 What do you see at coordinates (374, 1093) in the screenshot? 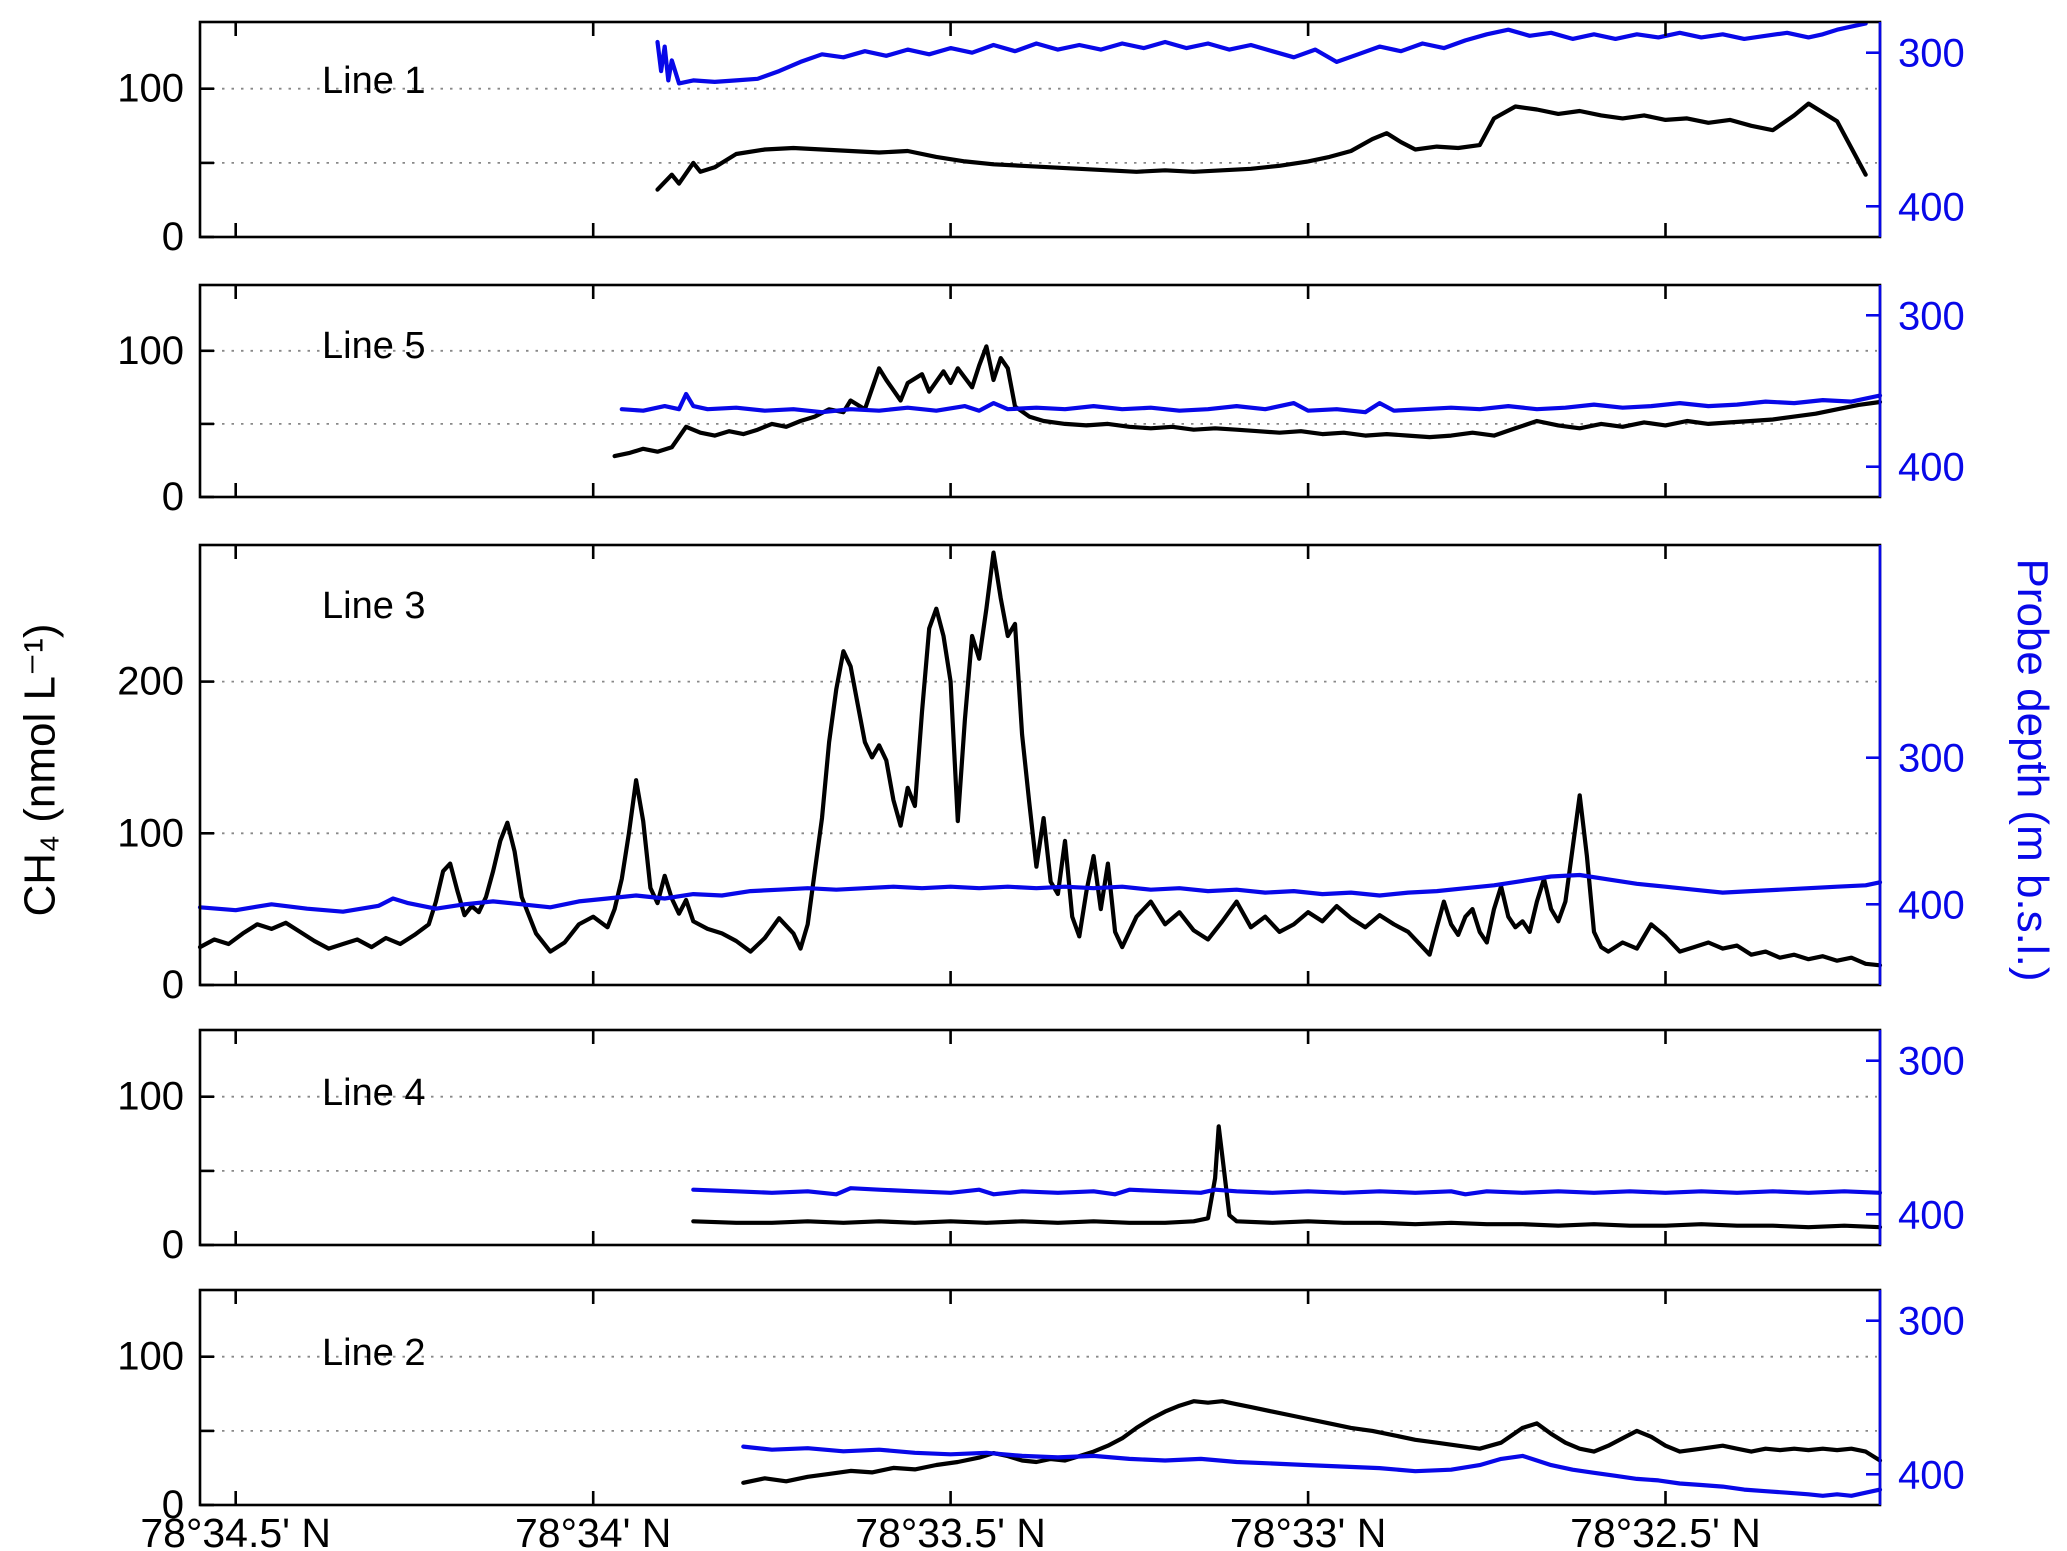
I see `panel-label-line4: Line 4` at bounding box center [374, 1093].